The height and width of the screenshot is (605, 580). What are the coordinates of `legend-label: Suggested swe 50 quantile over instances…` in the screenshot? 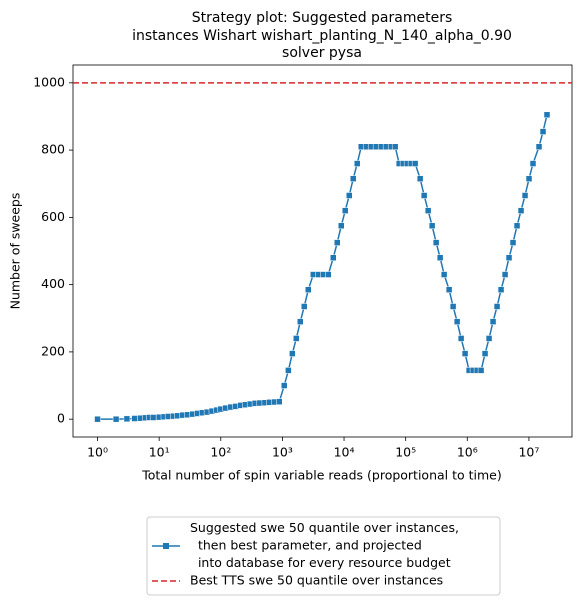 It's located at (324, 545).